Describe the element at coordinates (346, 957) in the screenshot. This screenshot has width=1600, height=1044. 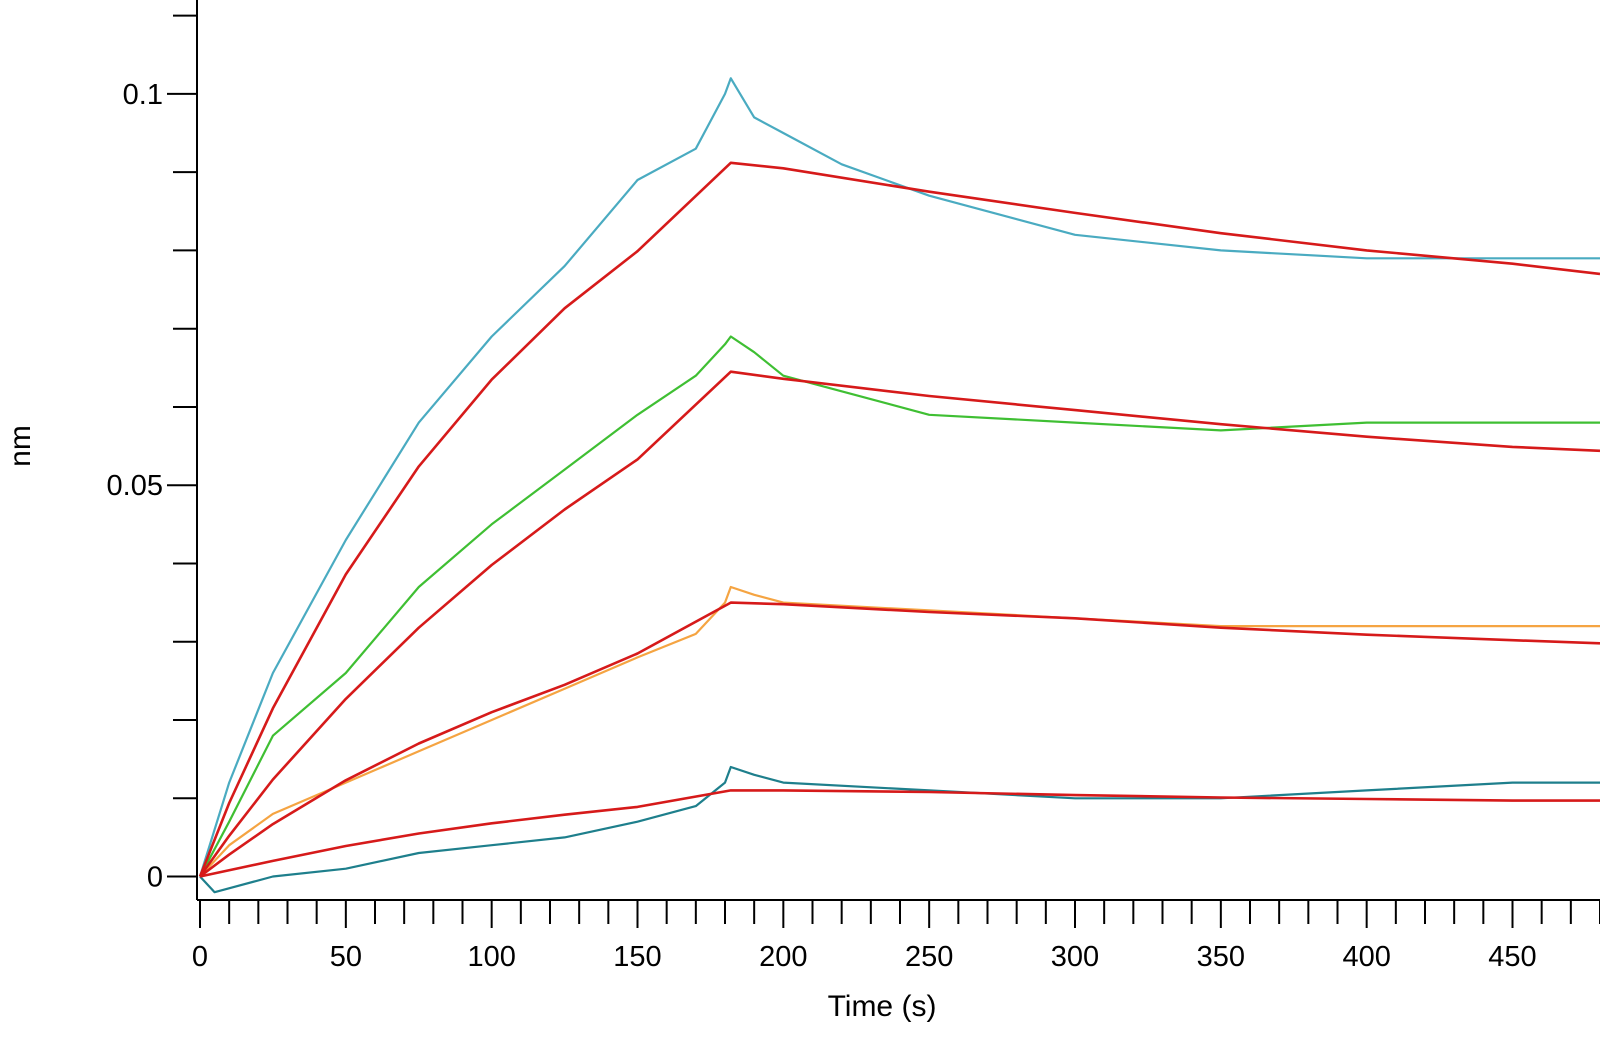
I see `x-tick-label: 50` at that location.